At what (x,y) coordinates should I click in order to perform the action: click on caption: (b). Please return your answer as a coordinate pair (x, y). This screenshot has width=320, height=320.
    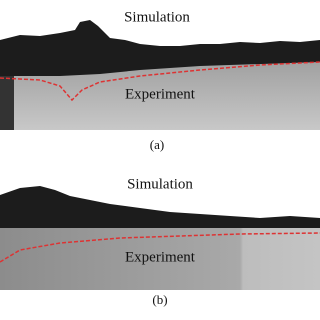
    Looking at the image, I should click on (159, 299).